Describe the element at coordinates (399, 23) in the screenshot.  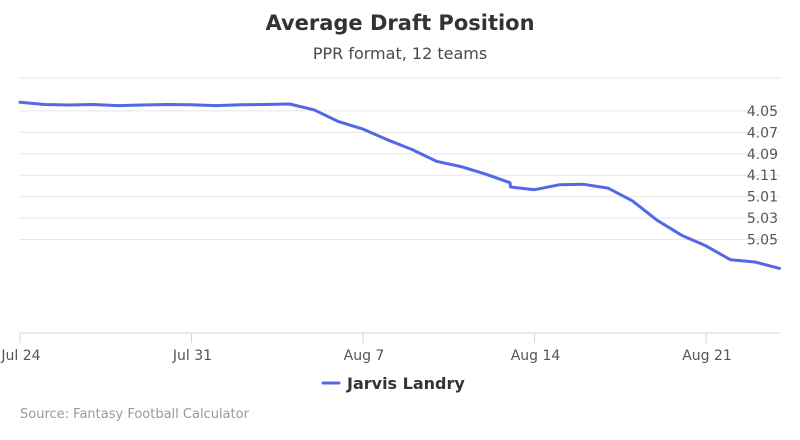
I see `chart-title: Average Draft Position` at that location.